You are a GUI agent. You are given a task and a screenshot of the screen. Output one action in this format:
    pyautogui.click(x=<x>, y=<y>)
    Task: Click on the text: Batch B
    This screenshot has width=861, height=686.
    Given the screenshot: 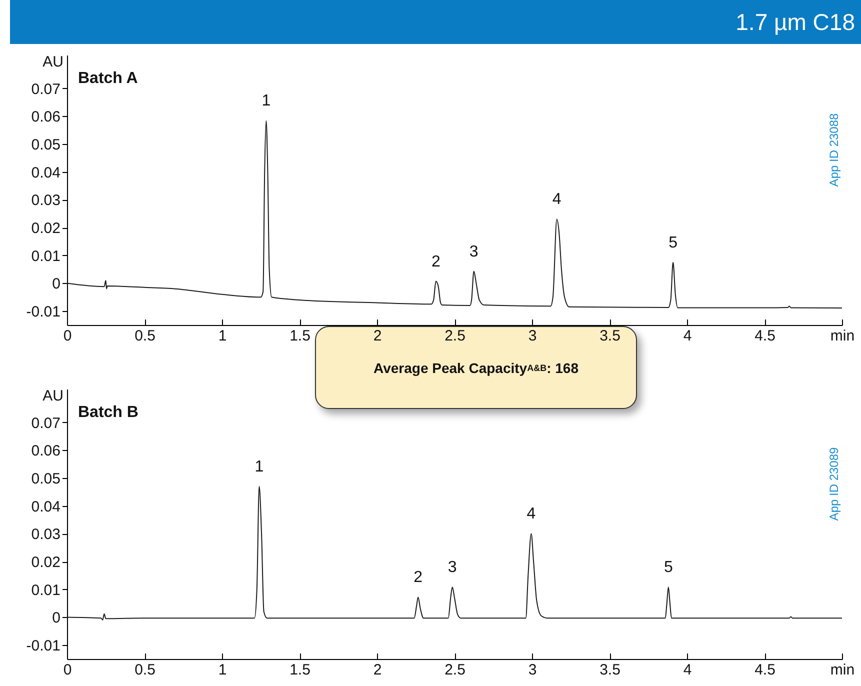 What is the action you would take?
    pyautogui.click(x=108, y=412)
    